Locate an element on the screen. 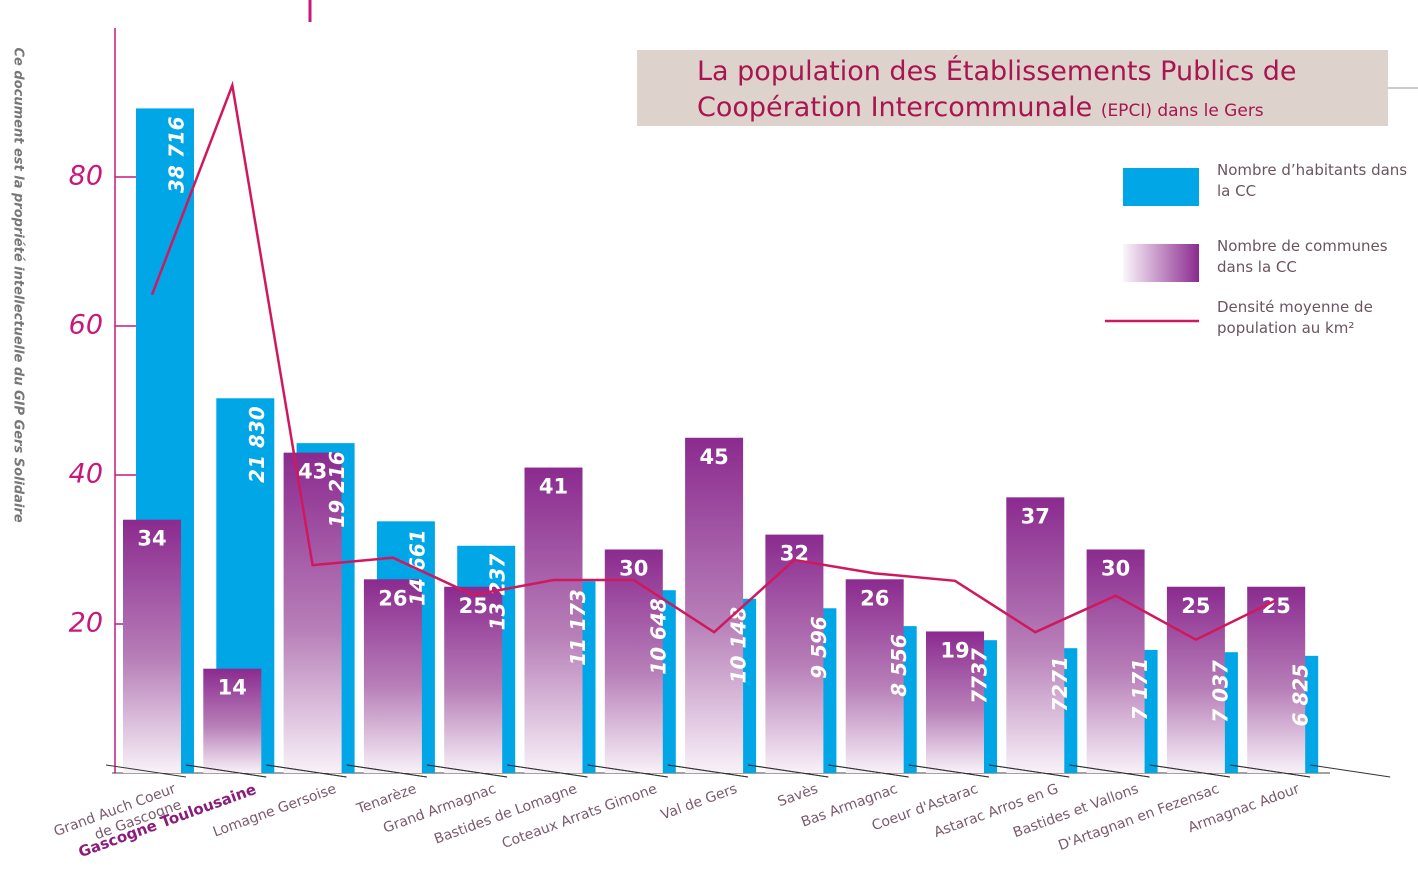 The image size is (1418, 876). communes-label: 19 is located at coordinates (954, 650).